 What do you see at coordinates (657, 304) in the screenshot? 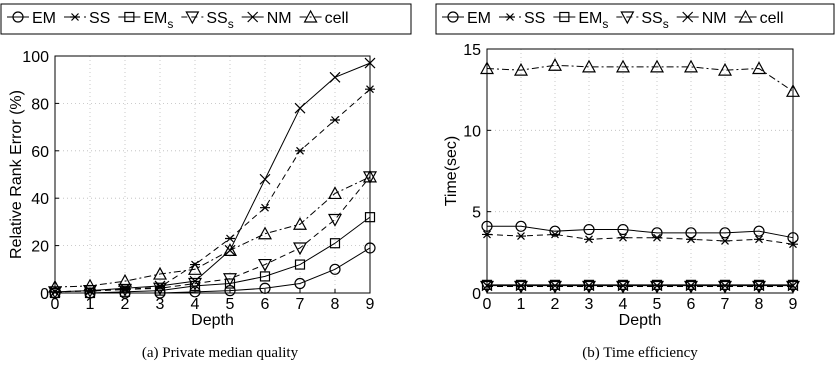
I see `x-tick-label: 5` at bounding box center [657, 304].